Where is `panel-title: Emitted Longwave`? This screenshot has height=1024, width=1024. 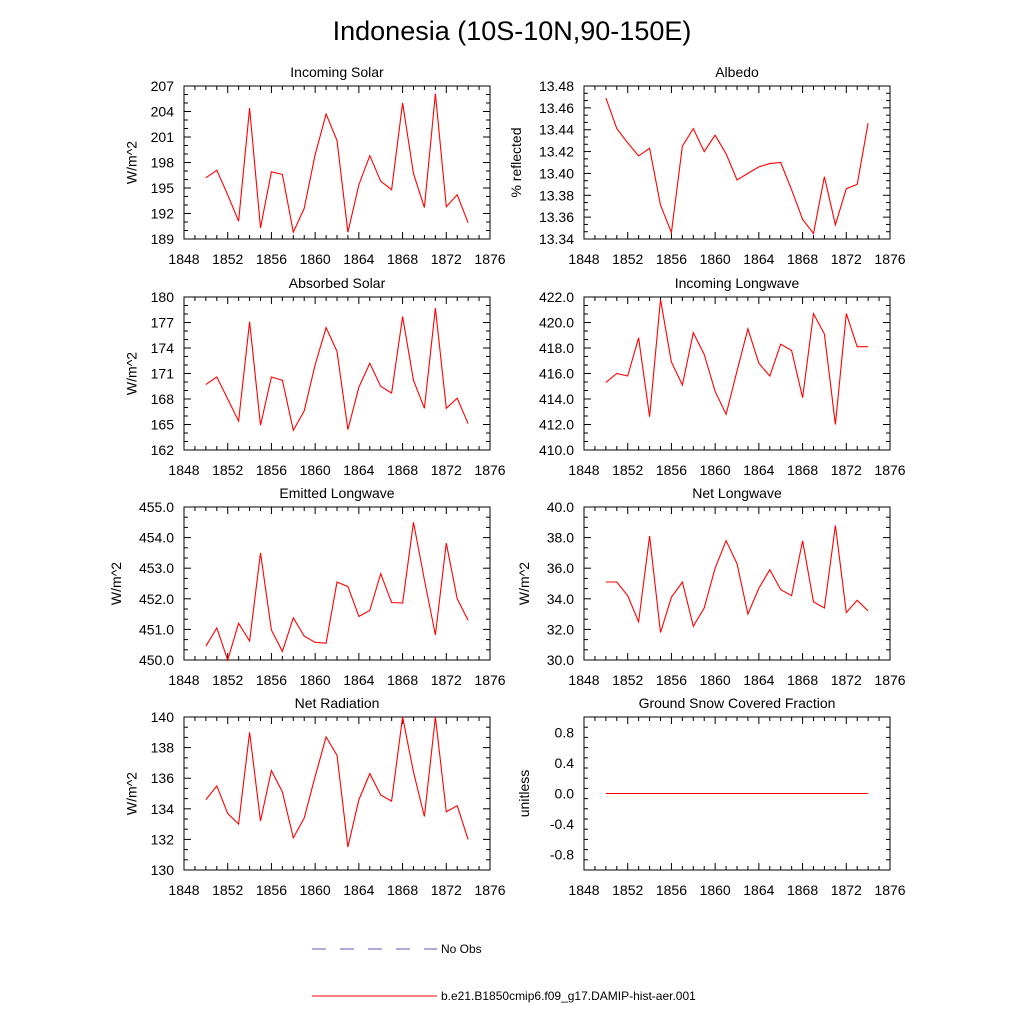
panel-title: Emitted Longwave is located at coordinates (336, 493).